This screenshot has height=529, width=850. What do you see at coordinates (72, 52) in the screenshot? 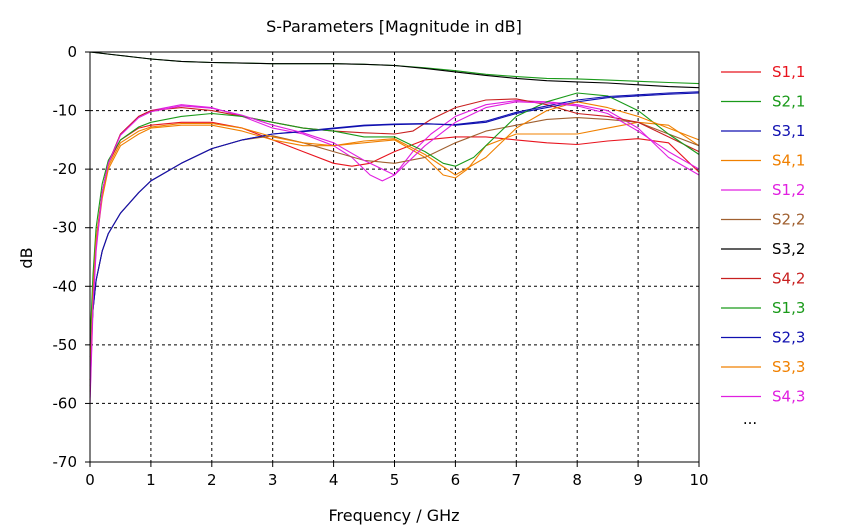
I see `y-tick-label: 0` at bounding box center [72, 52].